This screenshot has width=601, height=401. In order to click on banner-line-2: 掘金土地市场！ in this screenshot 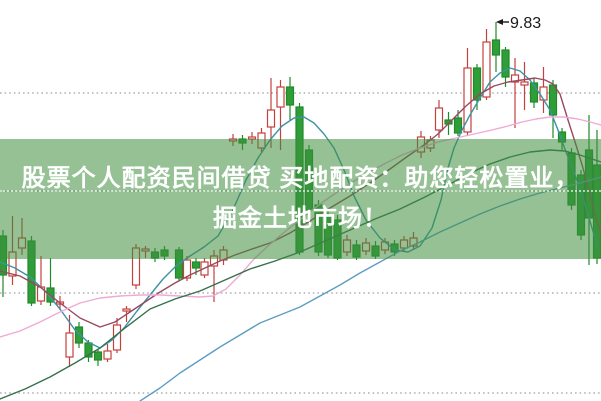, I will do `click(300, 218)`.